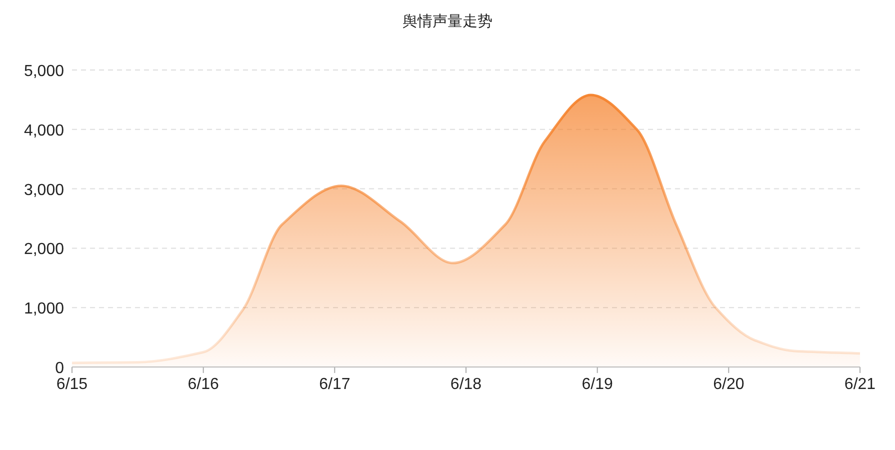  Describe the element at coordinates (44, 309) in the screenshot. I see `y-tick-label: 1,000` at that location.